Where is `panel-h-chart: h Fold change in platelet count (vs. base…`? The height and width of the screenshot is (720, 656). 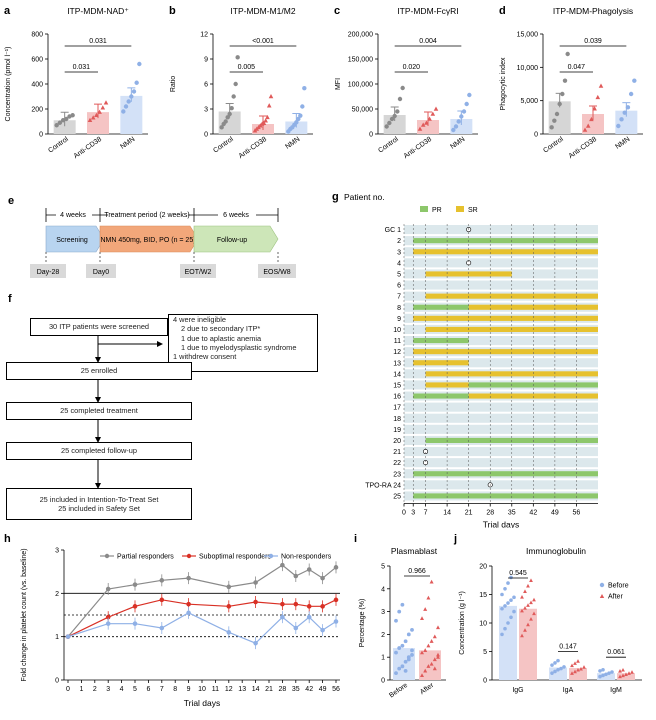 panel-h-chart: h Fold change in platelet count (vs. base… is located at coordinates (172, 620).